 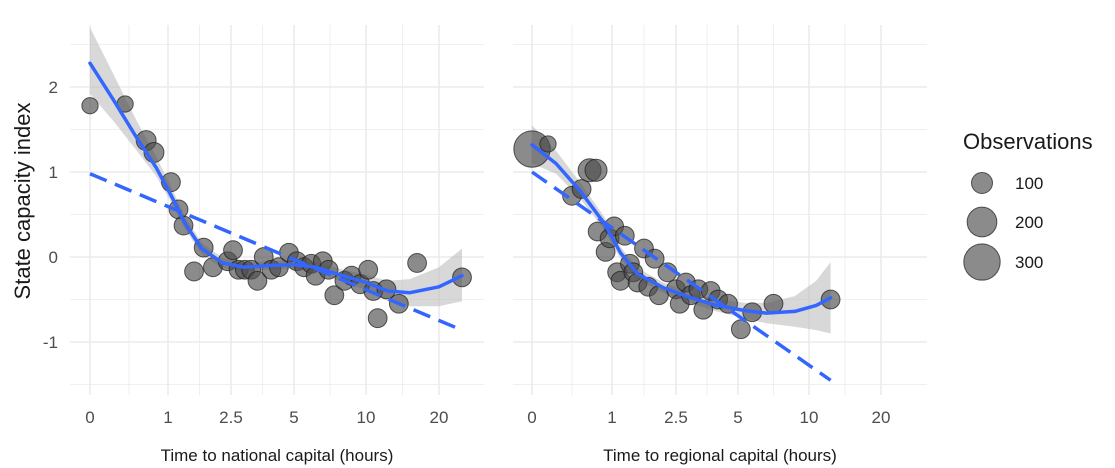 I want to click on y-tick-label: 2, so click(x=53, y=87).